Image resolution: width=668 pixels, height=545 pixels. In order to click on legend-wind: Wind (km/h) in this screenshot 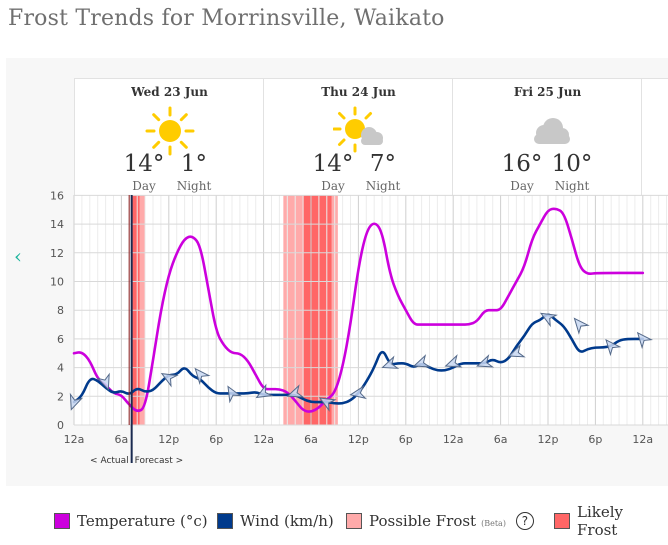, I will do `click(275, 521)`.